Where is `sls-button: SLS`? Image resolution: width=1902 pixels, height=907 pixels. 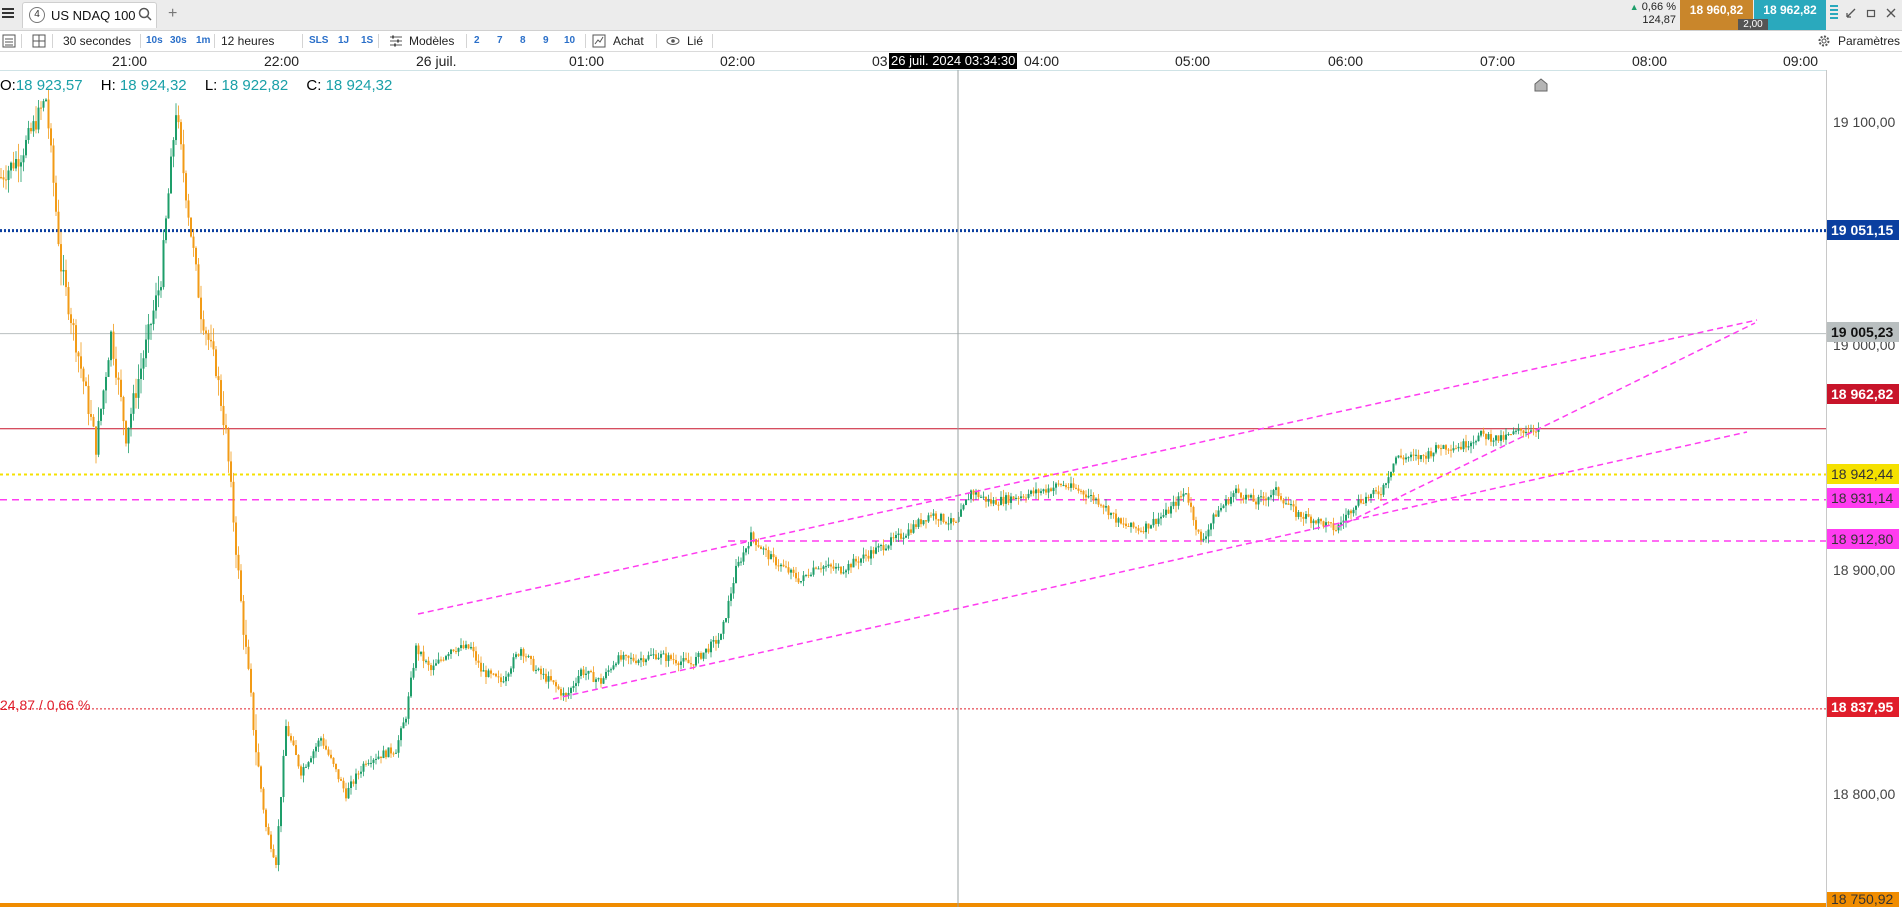 sls-button: SLS is located at coordinates (319, 40).